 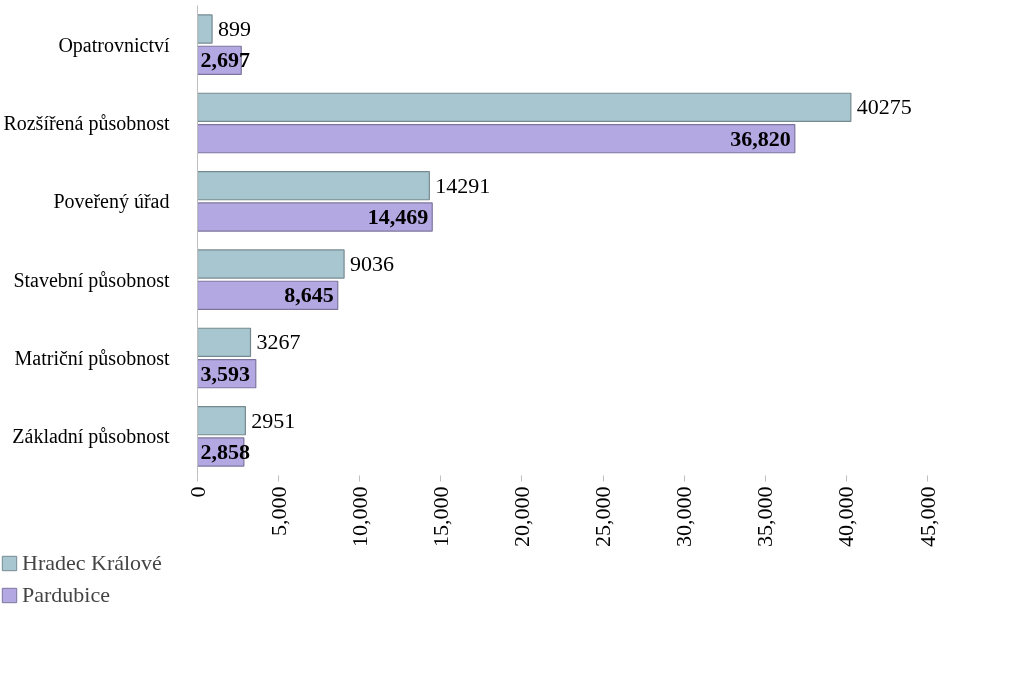 What do you see at coordinates (92, 563) in the screenshot?
I see `legend-label: Hradec Králové` at bounding box center [92, 563].